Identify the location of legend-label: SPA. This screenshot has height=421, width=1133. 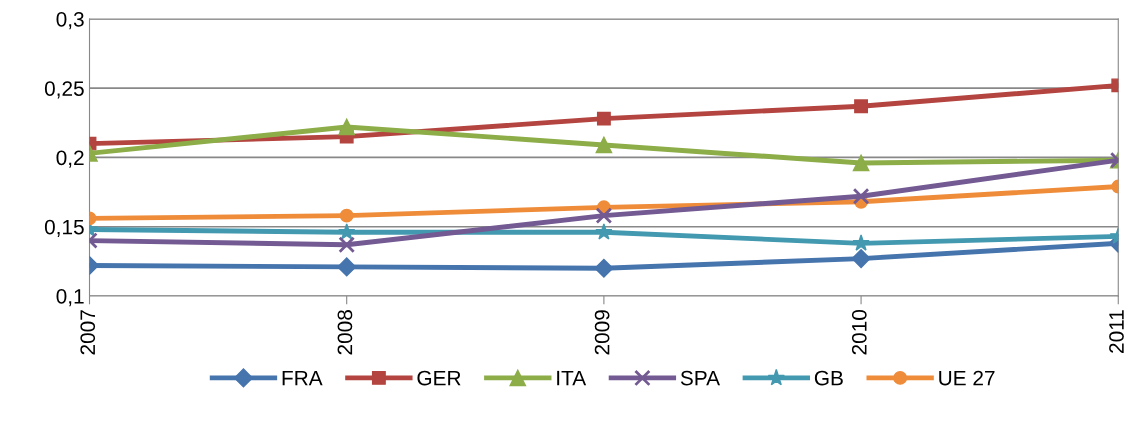
(700, 378).